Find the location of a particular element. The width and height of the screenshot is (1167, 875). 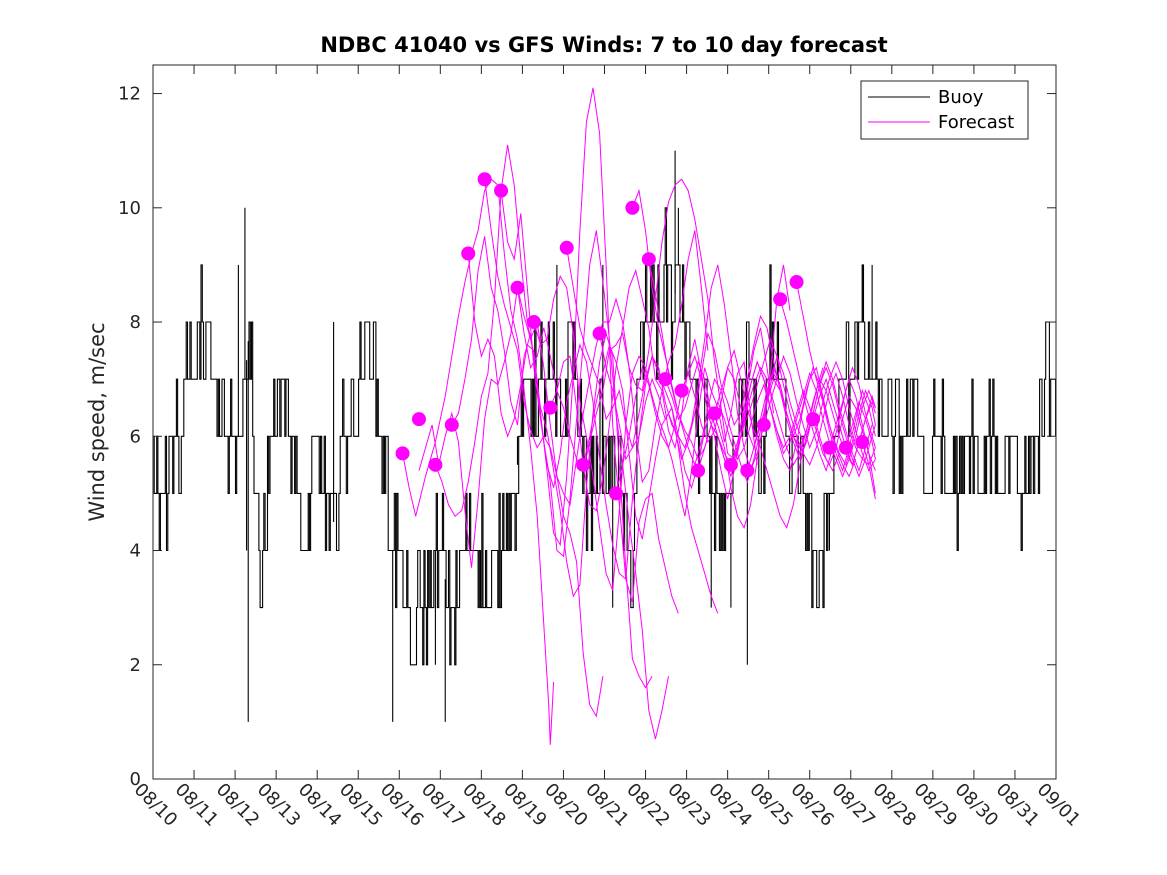

legend-forecast-label: Forecast is located at coordinates (976, 122).